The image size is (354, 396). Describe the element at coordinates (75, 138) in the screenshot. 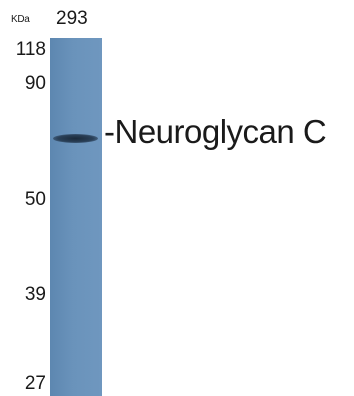

I see `protein-band` at that location.